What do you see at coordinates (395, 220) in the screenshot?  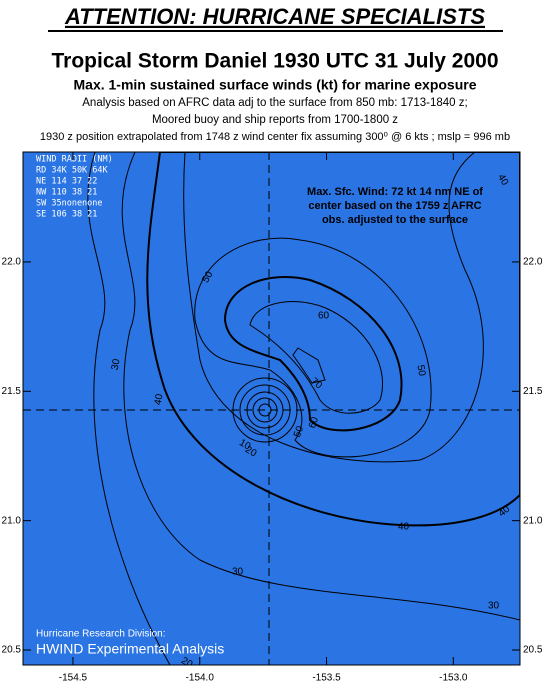 I see `annotation-line: obs. adjusted to the surface` at bounding box center [395, 220].